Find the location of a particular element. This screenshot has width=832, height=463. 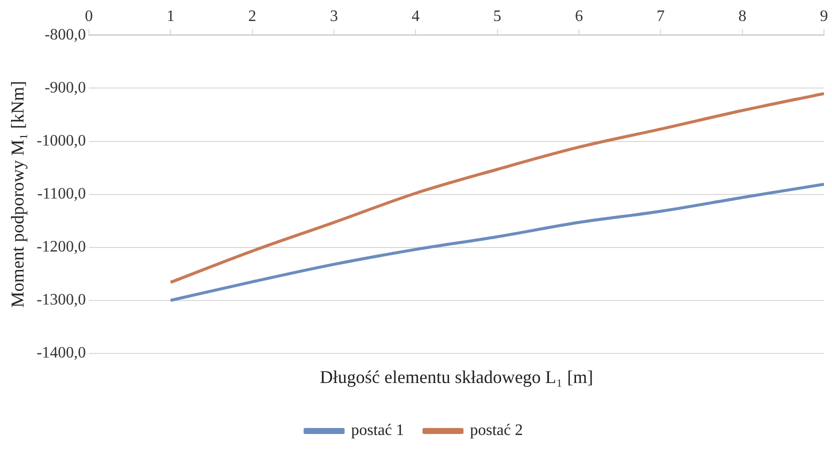

x-tick-label: 3 is located at coordinates (334, 16).